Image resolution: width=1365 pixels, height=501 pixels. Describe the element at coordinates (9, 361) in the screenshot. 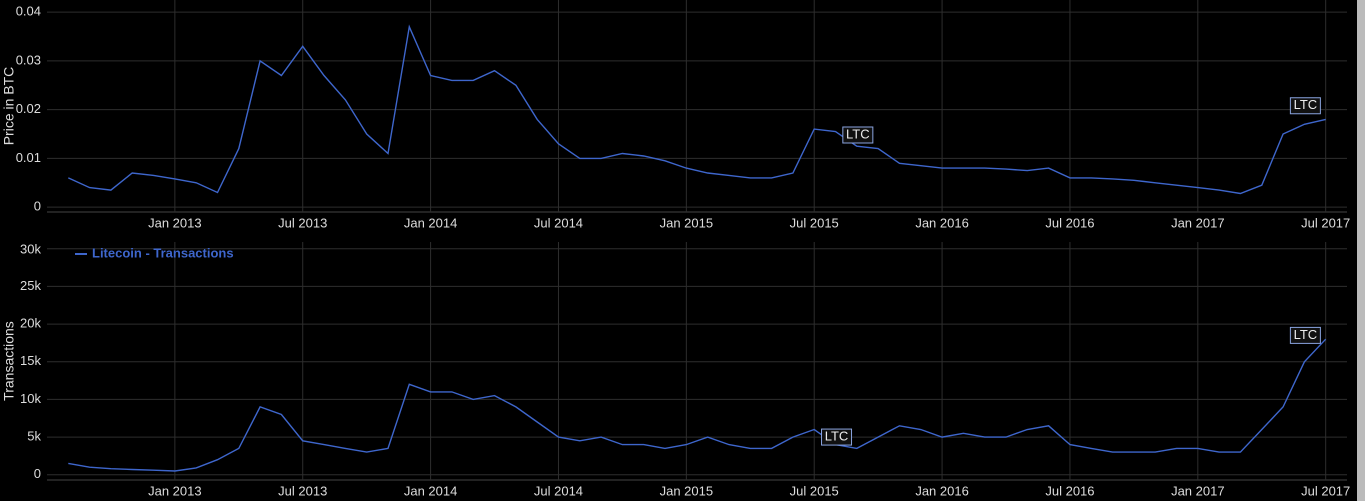

I see `y-axis-title: Transactions` at that location.